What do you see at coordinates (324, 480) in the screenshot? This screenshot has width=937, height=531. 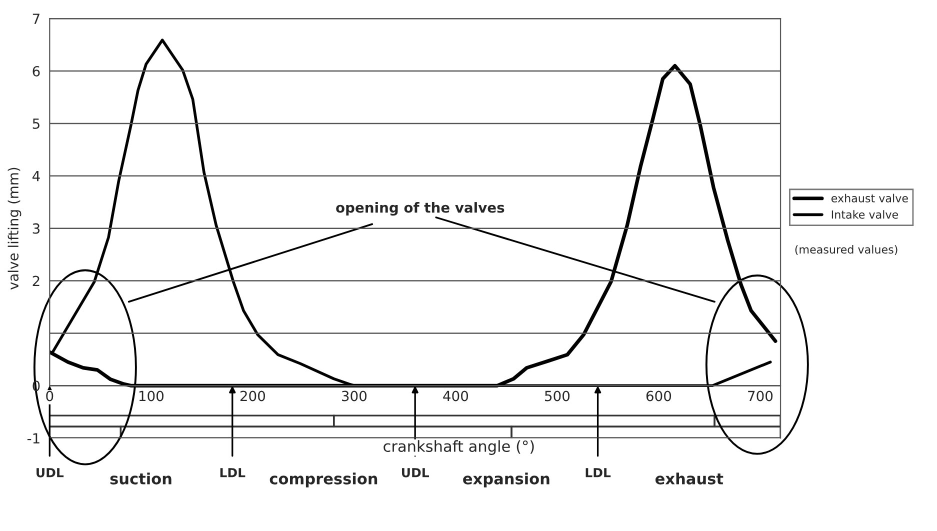 I see `text: compression` at bounding box center [324, 480].